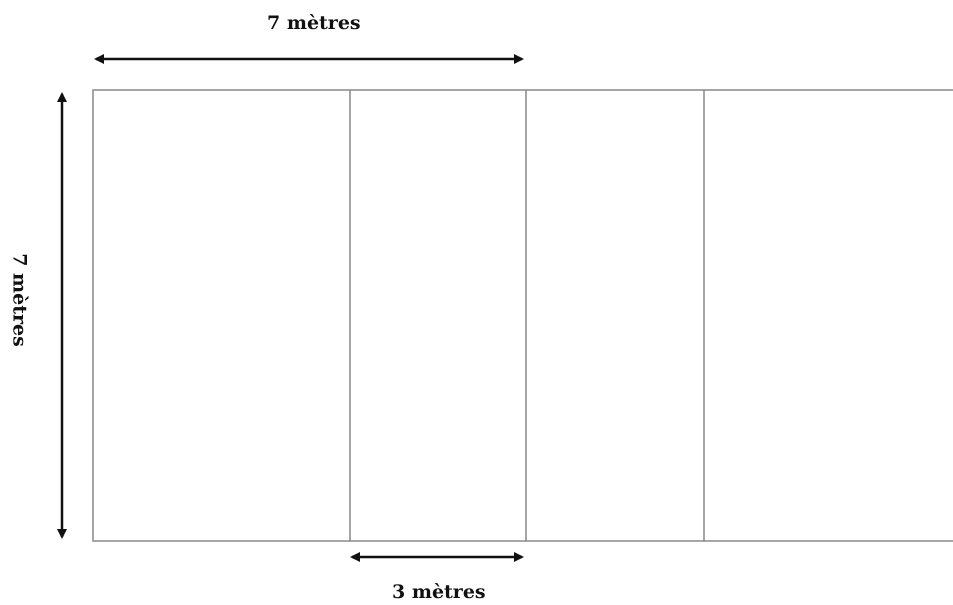  Describe the element at coordinates (314, 23) in the screenshot. I see `top-width-label: 7 mètres` at that location.